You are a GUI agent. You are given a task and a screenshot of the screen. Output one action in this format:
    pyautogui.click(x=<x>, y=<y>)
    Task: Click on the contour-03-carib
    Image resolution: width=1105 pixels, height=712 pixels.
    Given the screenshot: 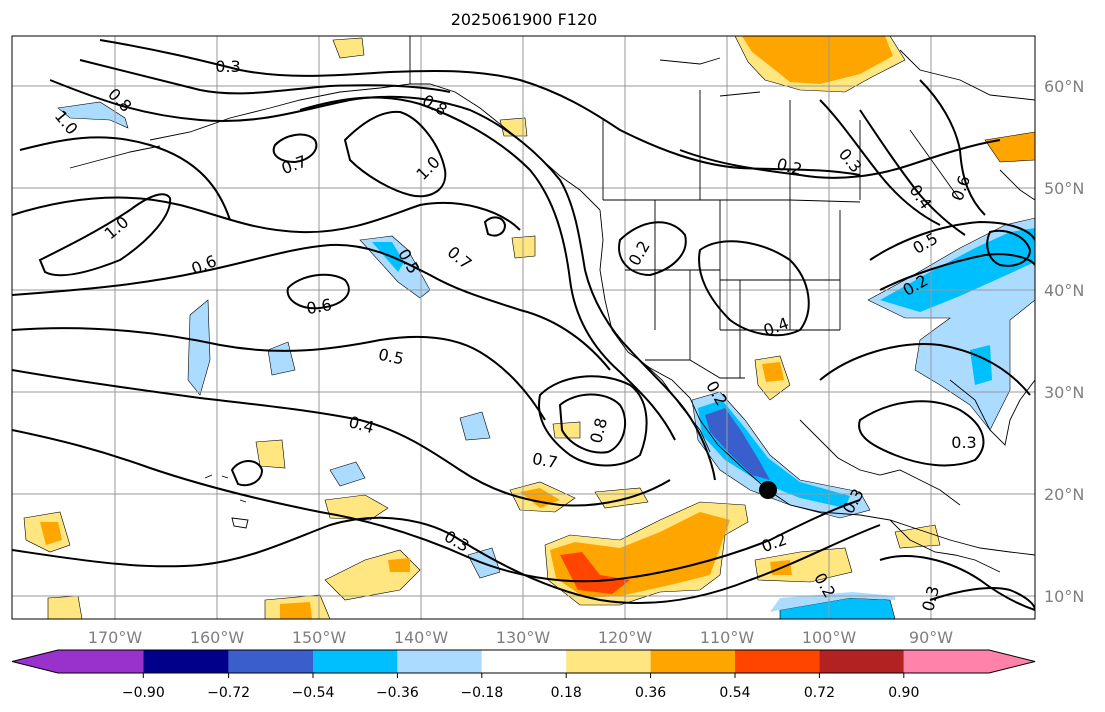 What is the action you would take?
    pyautogui.click(x=957, y=583)
    